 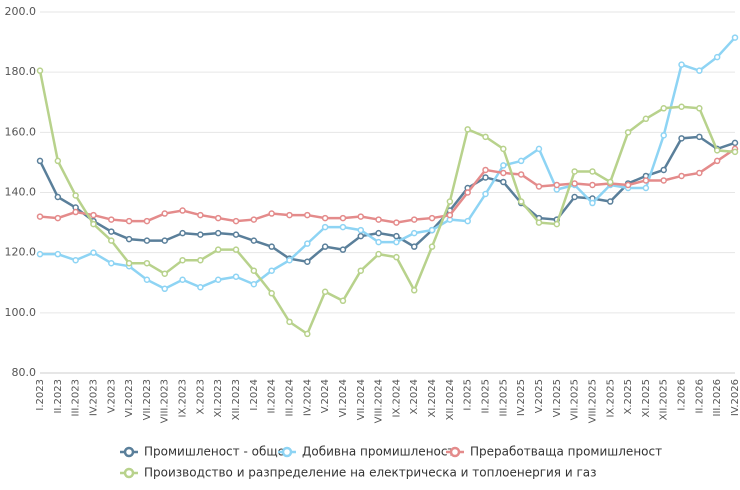 I want to click on legend-label: Преработваща промишленост, so click(x=566, y=452).